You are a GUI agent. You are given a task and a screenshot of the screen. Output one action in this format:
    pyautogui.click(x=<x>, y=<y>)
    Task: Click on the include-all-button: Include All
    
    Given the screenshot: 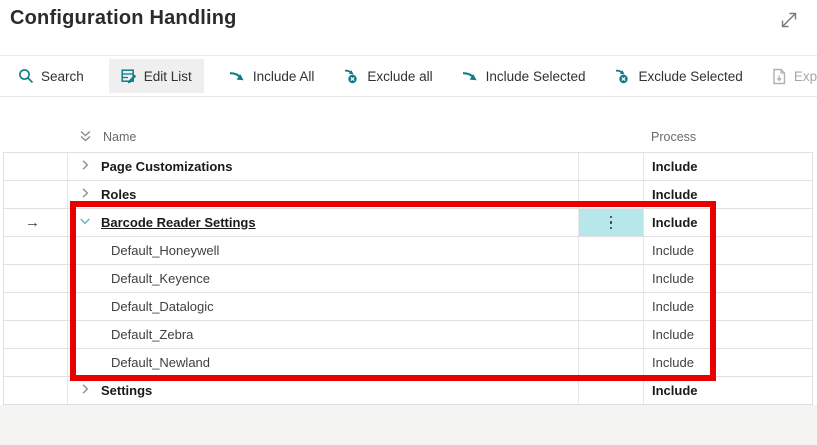 What is the action you would take?
    pyautogui.click(x=272, y=76)
    